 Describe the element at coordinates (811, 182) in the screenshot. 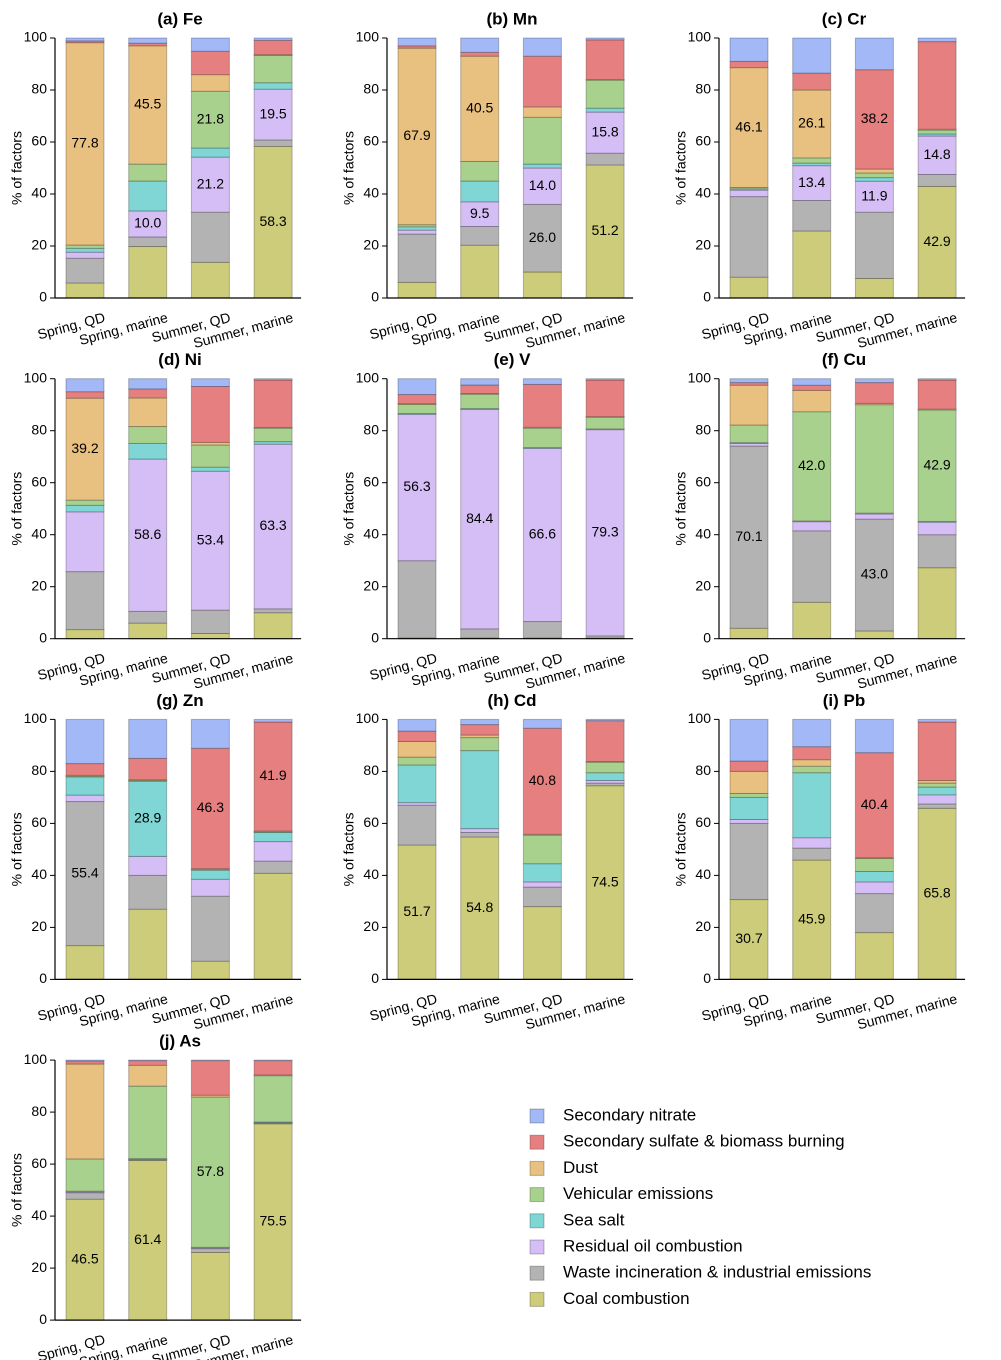

I see `data-label: 13.4` at that location.